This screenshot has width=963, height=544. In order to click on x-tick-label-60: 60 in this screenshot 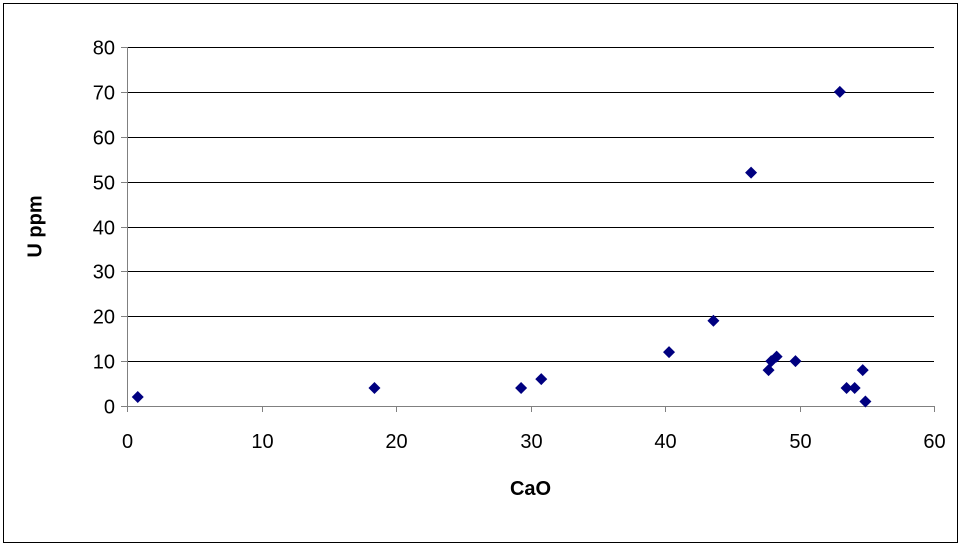, I will do `click(934, 442)`.